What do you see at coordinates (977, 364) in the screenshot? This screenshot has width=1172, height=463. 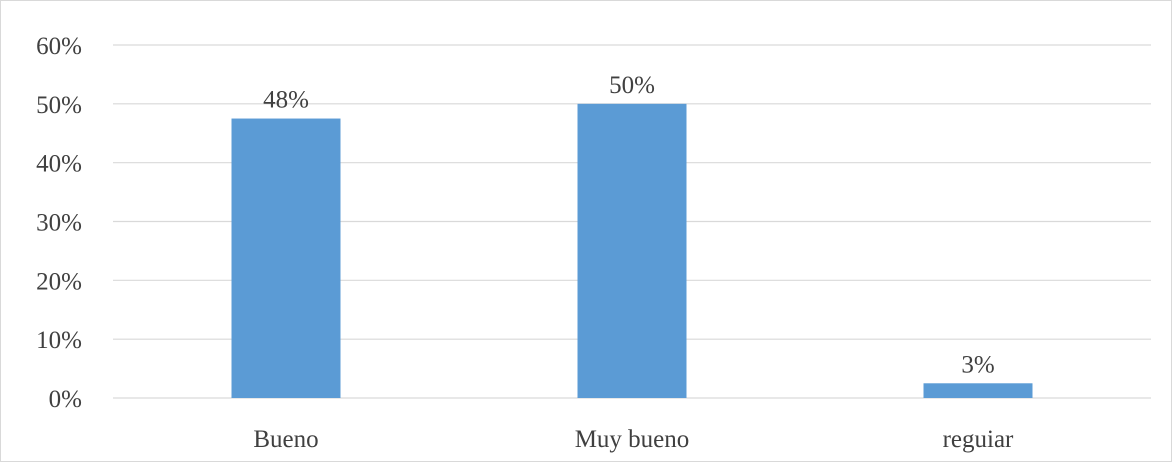 I see `data-label: 3%` at bounding box center [977, 364].